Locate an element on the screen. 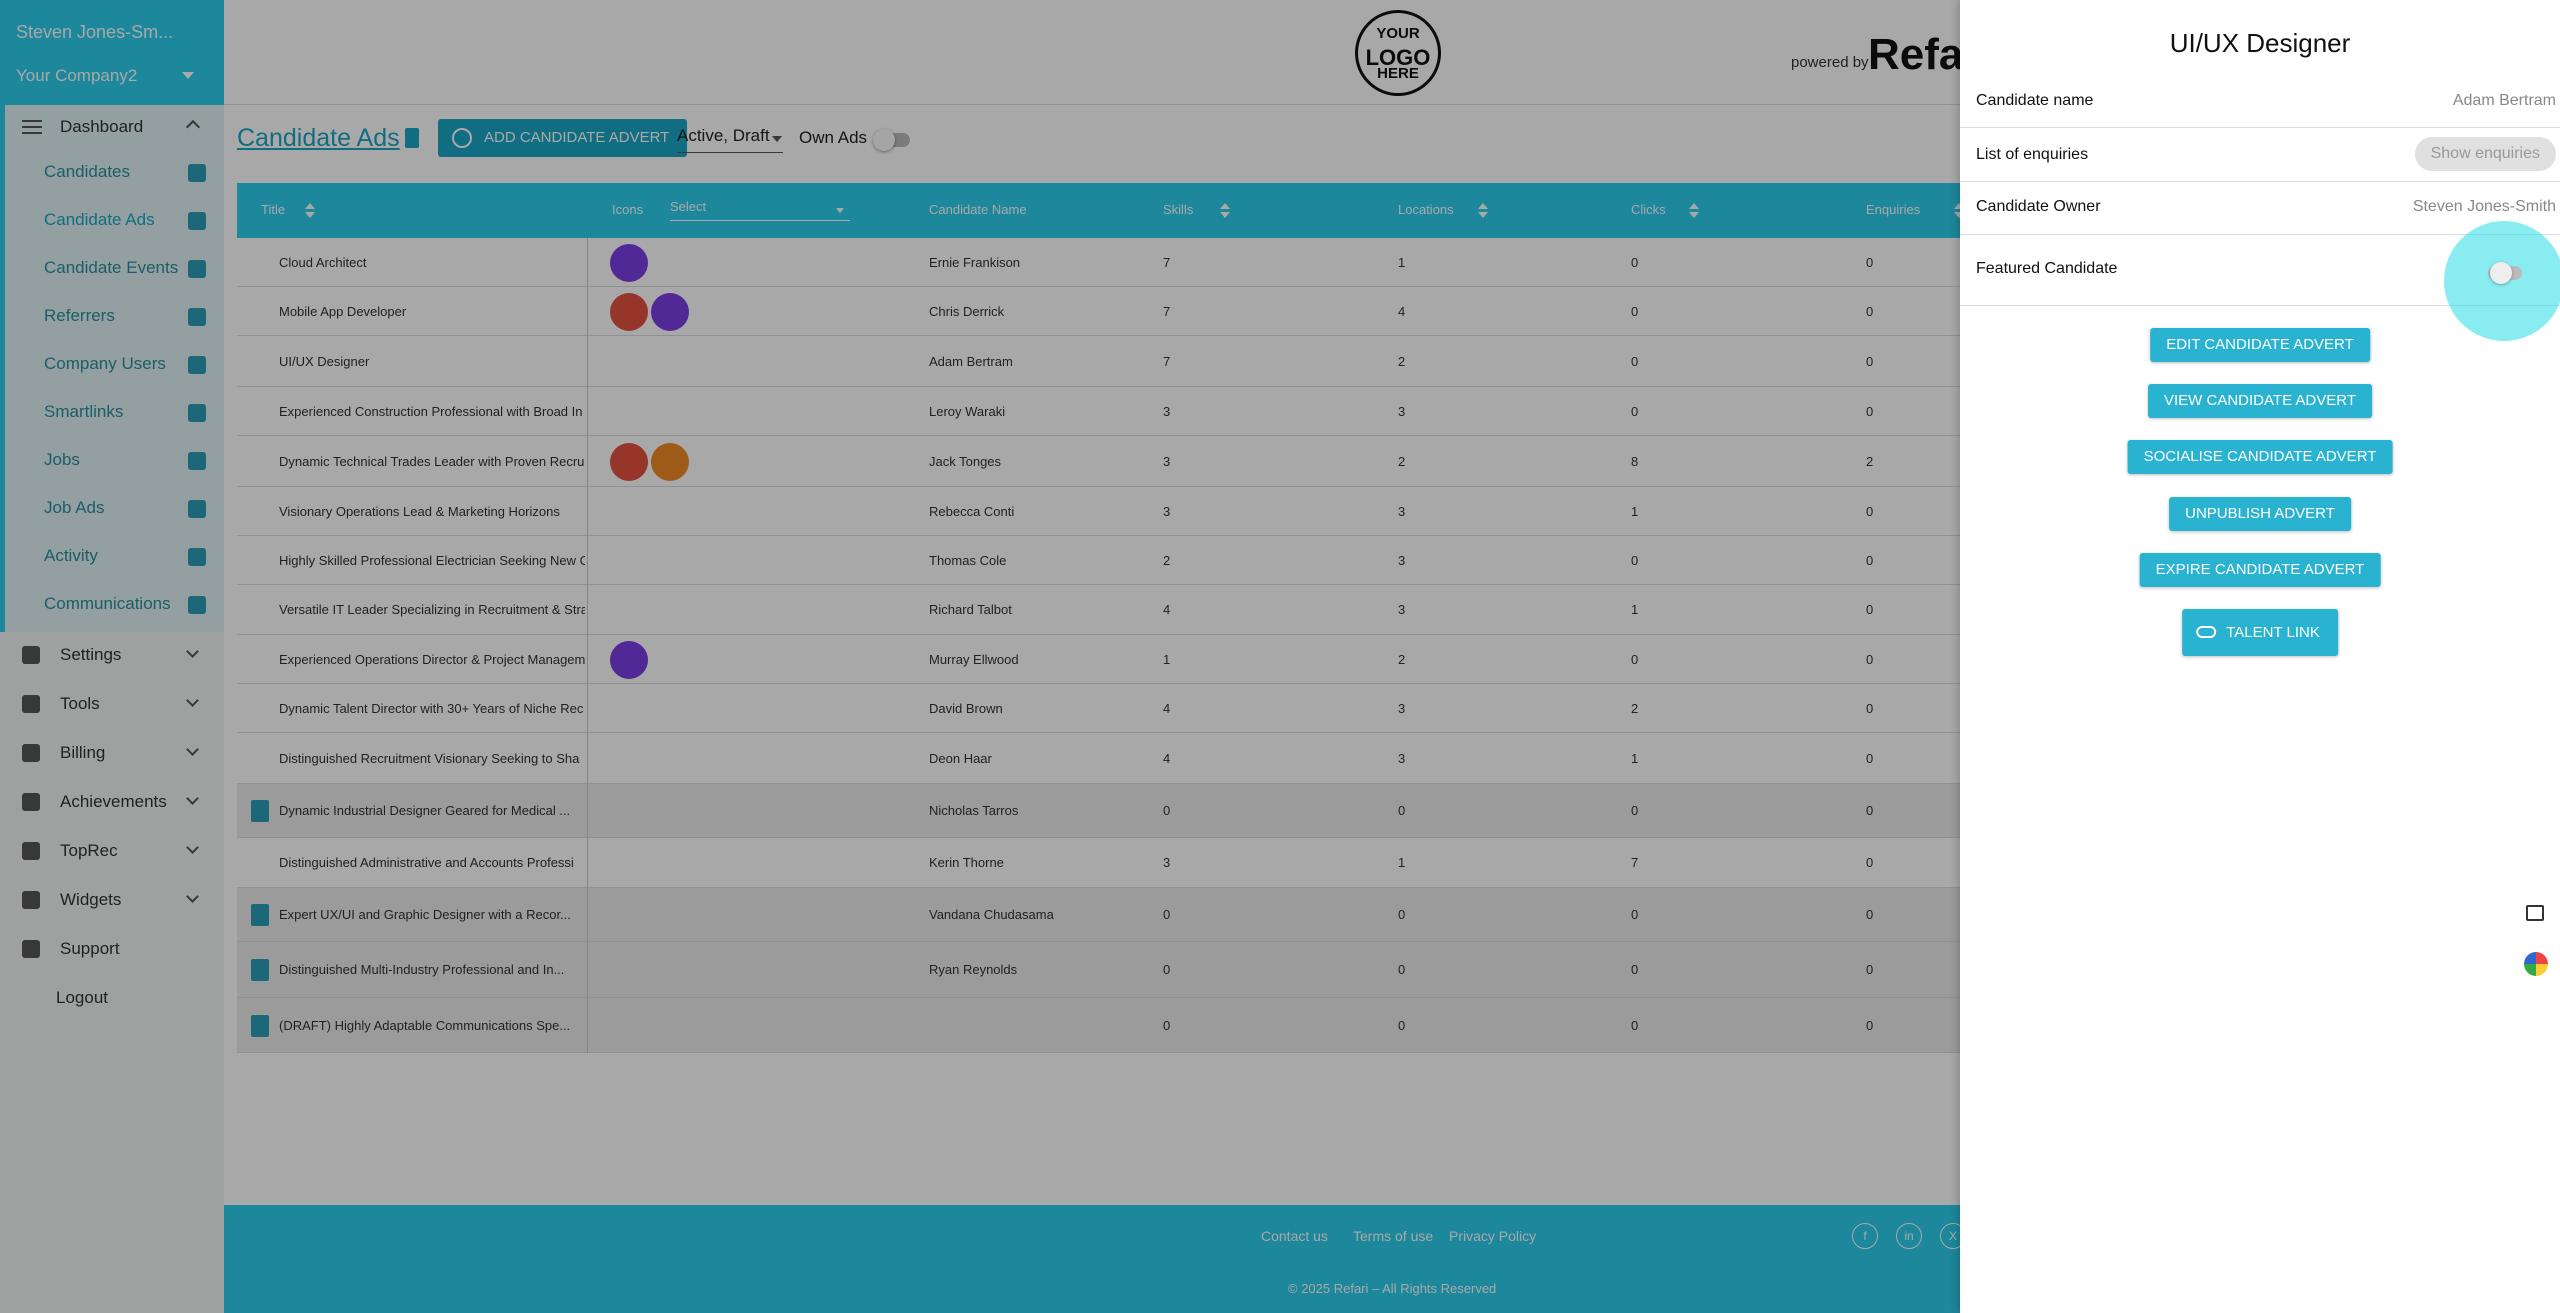 The image size is (2560, 1313). submenu-item: Candidate Ads is located at coordinates (99, 219).